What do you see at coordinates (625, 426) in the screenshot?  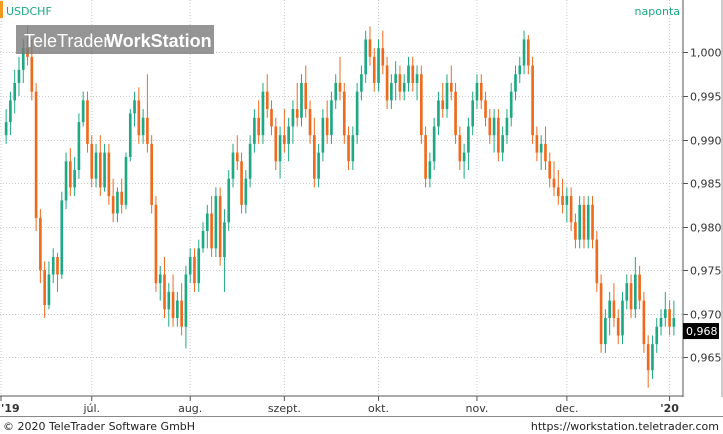 I see `source-url: https://workstation.teletrader.com` at bounding box center [625, 426].